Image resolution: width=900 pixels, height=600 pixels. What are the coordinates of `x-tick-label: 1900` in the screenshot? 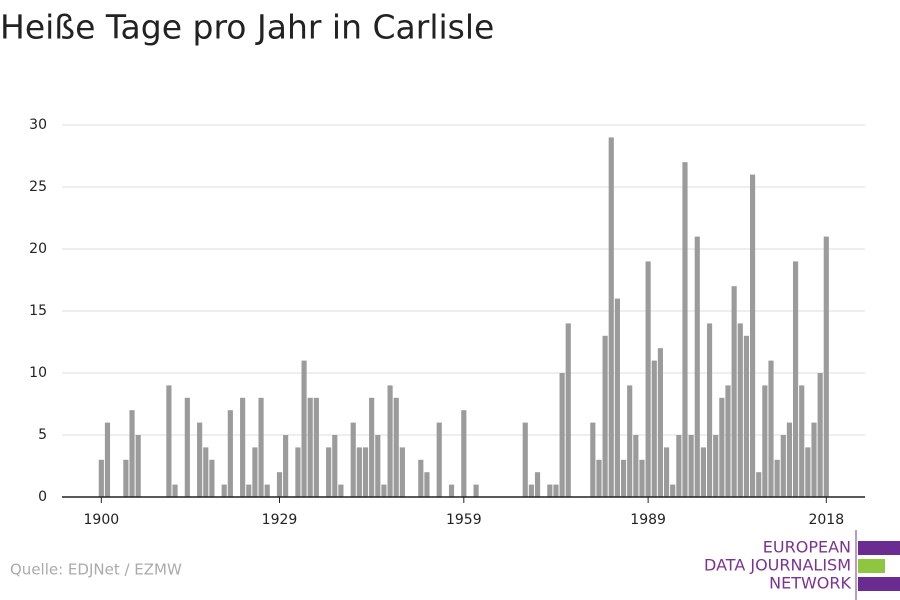 It's located at (102, 520).